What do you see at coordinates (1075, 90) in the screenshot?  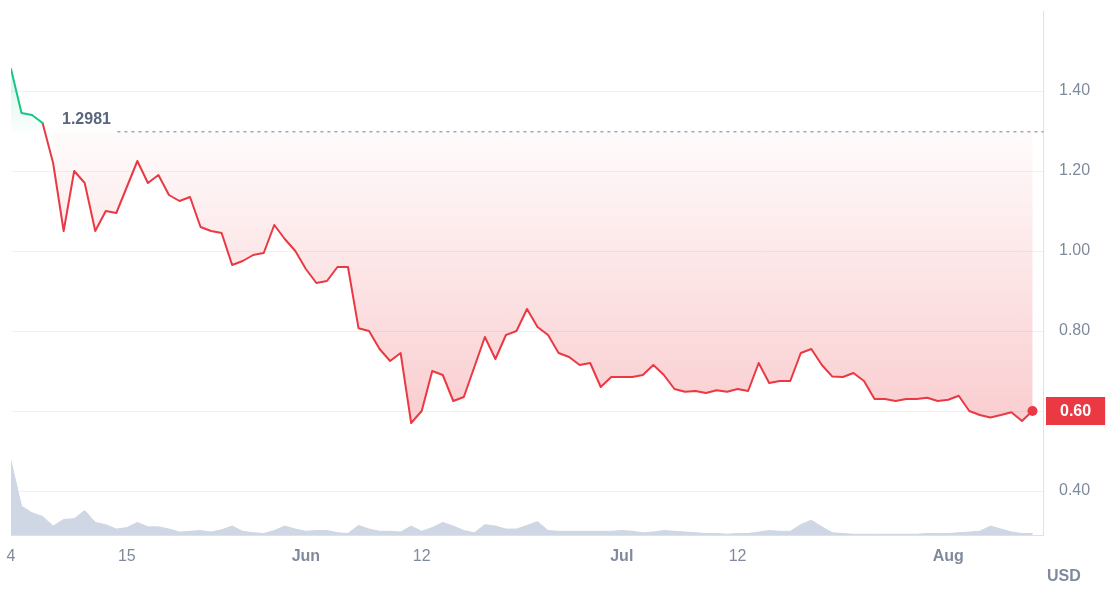 I see `y-tick-label: 1.40` at bounding box center [1075, 90].